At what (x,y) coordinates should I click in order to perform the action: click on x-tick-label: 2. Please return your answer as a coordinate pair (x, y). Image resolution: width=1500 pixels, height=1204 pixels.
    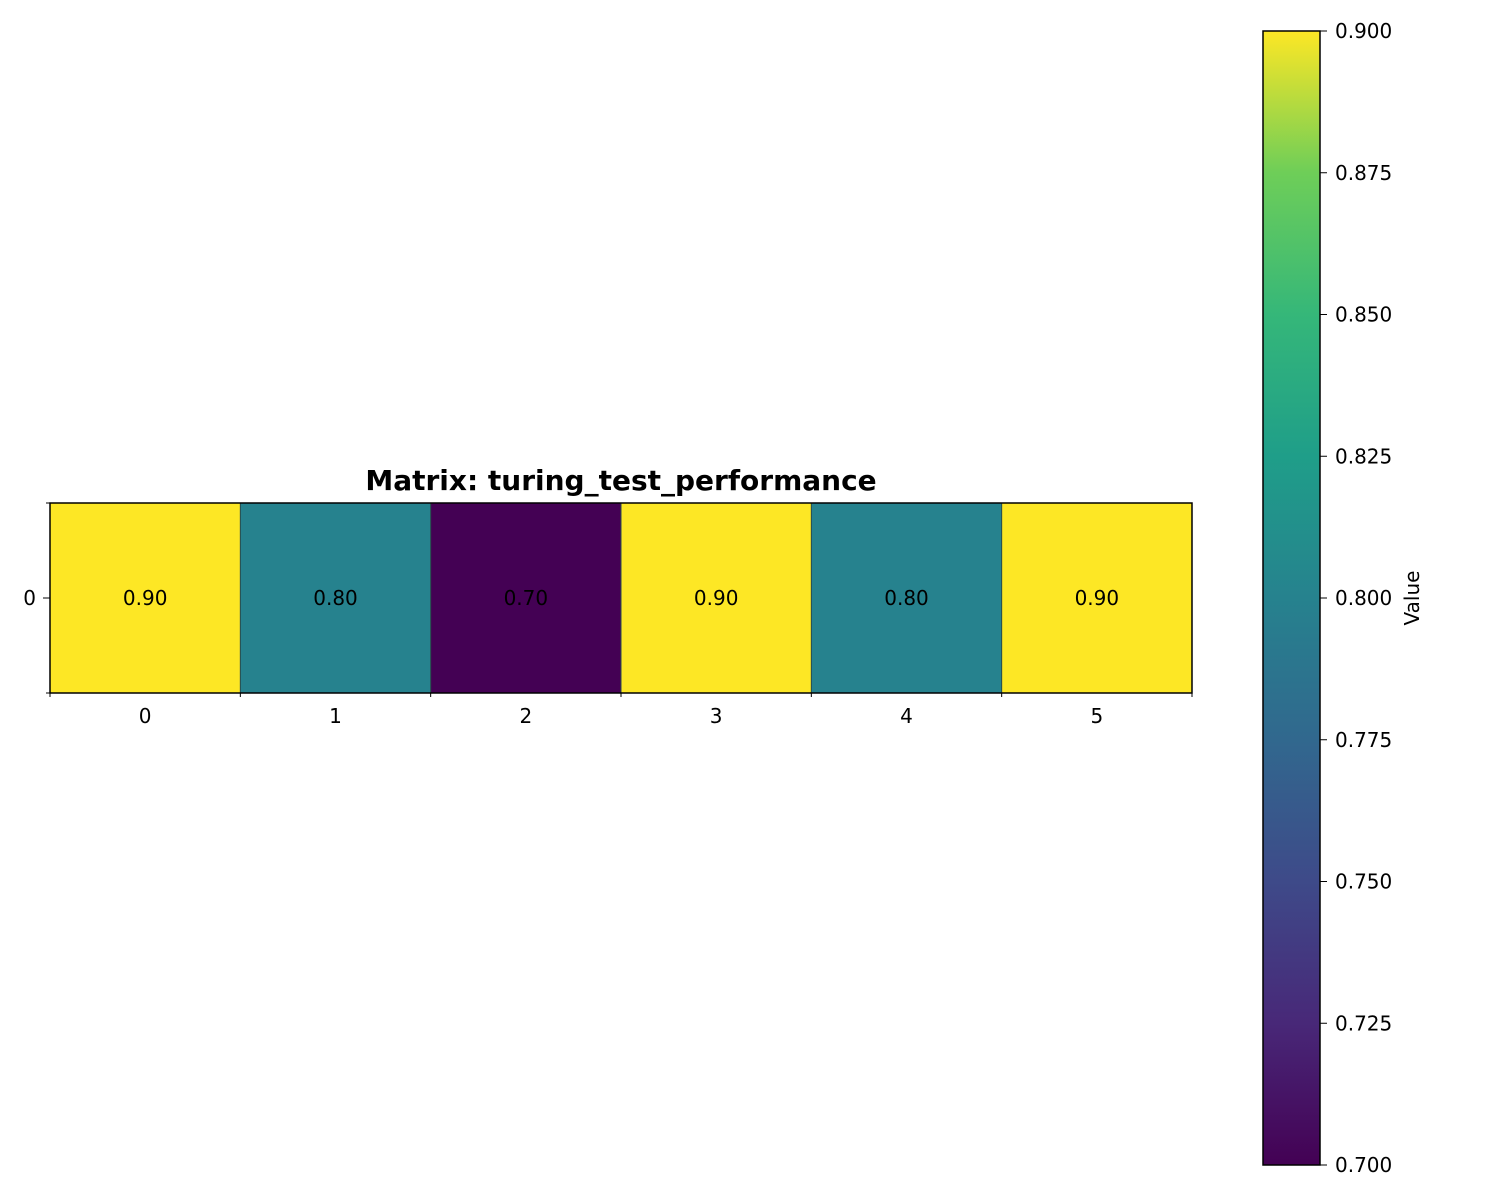
    Looking at the image, I should click on (525, 716).